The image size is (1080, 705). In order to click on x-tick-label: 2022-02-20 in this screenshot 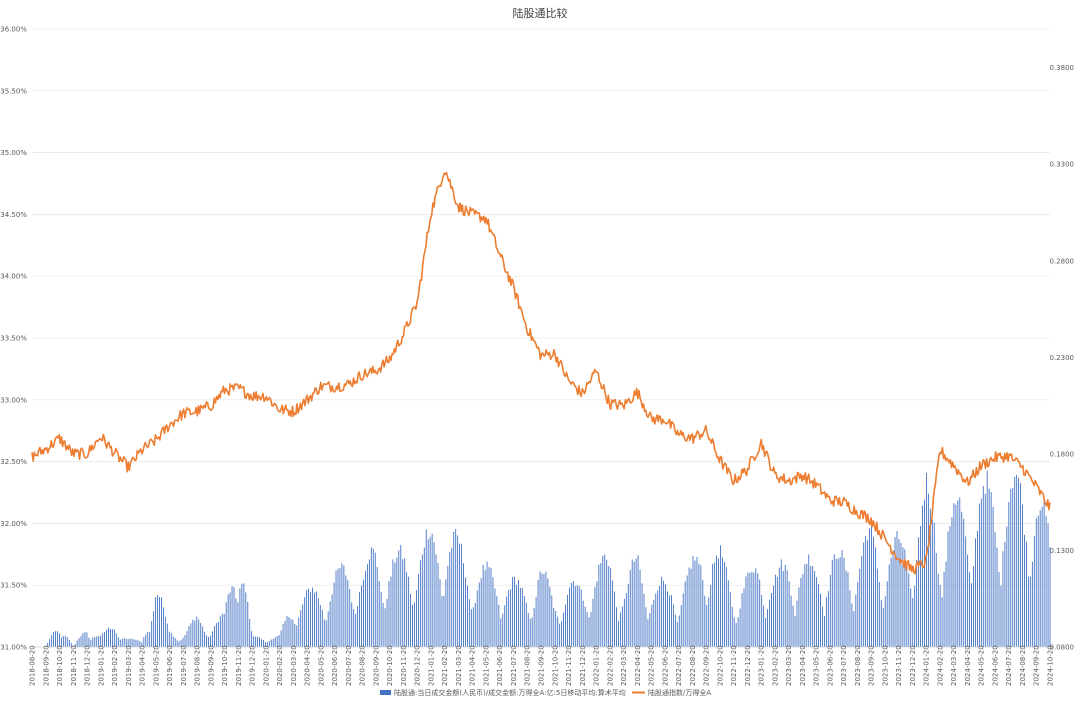, I will do `click(610, 665)`.